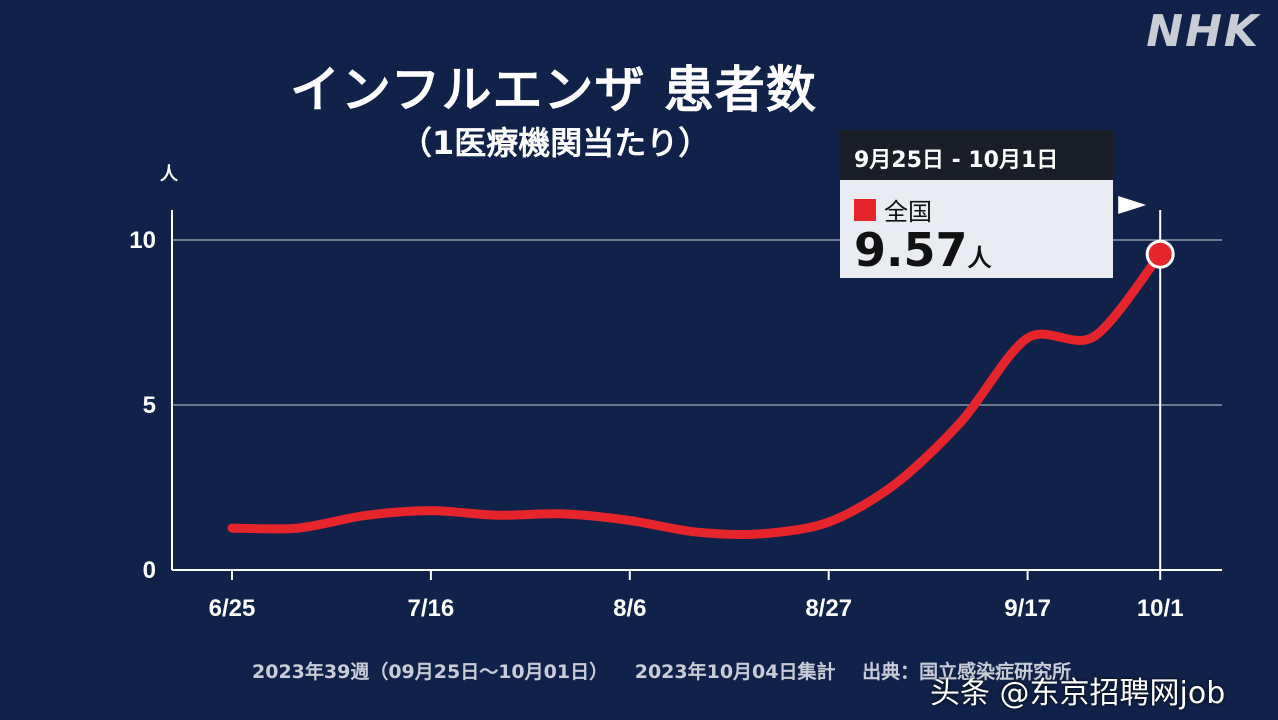 This screenshot has width=1278, height=720. What do you see at coordinates (1078, 693) in the screenshot?
I see `watermark: 头条 @东京招聘网job` at bounding box center [1078, 693].